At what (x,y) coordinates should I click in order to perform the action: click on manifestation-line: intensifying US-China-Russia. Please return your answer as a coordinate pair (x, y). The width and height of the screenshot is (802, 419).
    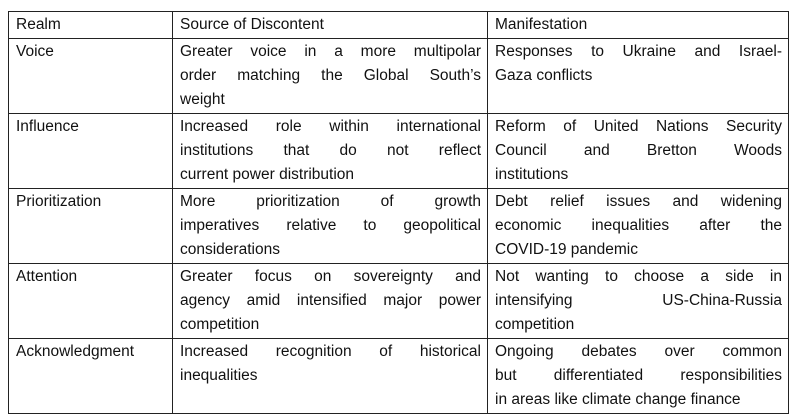
    Looking at the image, I should click on (638, 300).